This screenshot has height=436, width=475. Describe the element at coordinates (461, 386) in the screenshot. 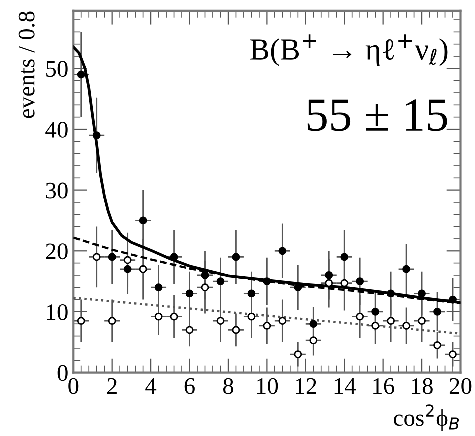

I see `x-tick-label: 20` at that location.